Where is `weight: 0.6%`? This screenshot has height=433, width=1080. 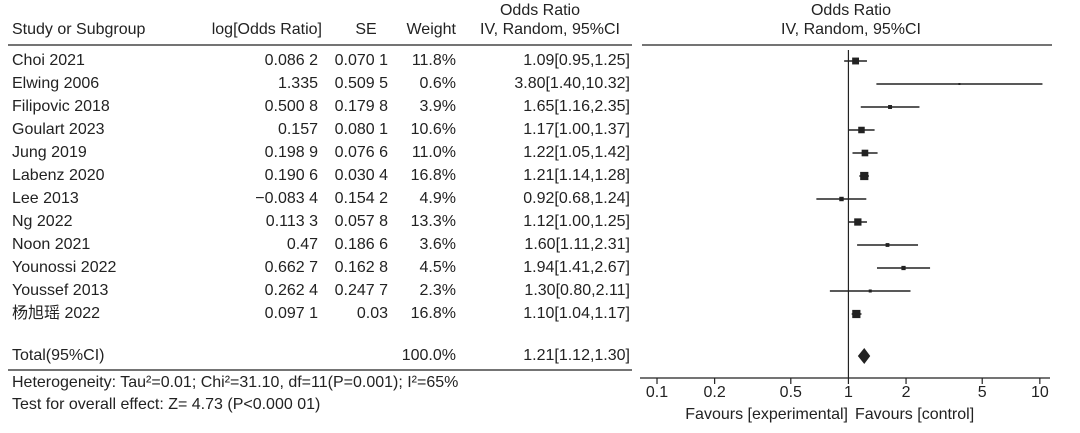
weight: 0.6% is located at coordinates (438, 83).